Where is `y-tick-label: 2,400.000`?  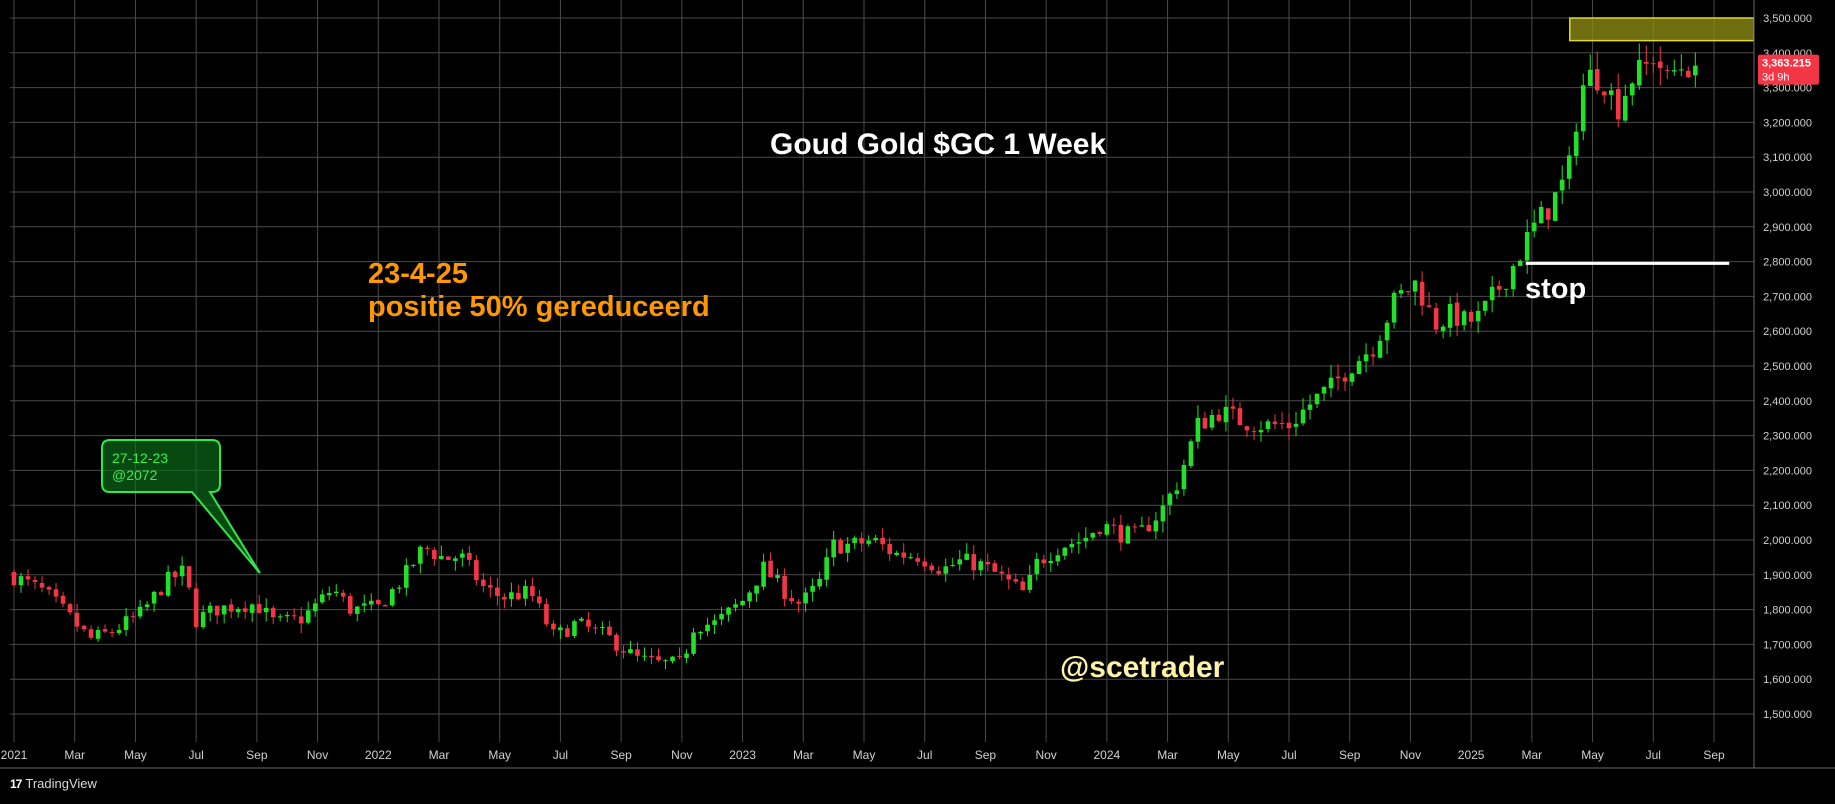 y-tick-label: 2,400.000 is located at coordinates (1787, 402).